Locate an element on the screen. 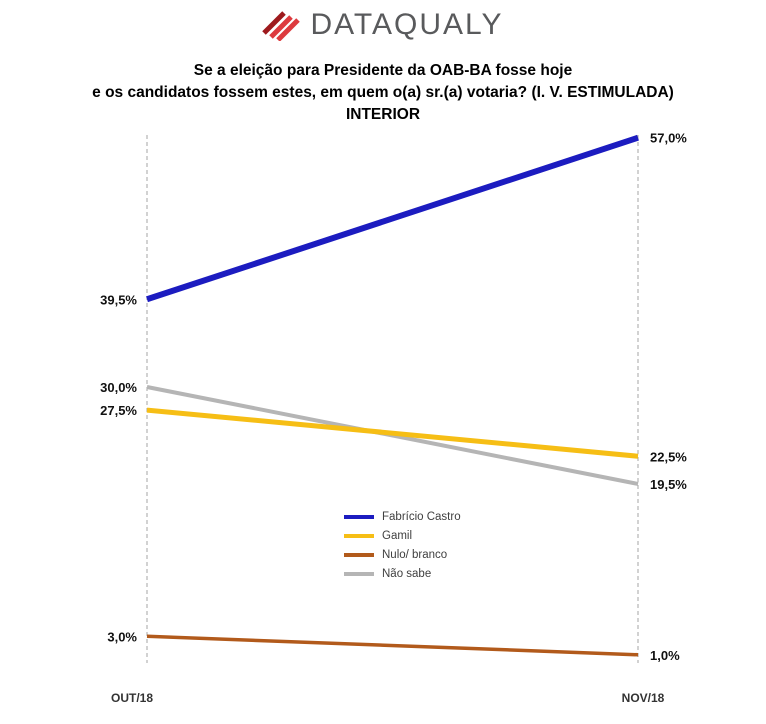  logo-icon is located at coordinates (281, 26).